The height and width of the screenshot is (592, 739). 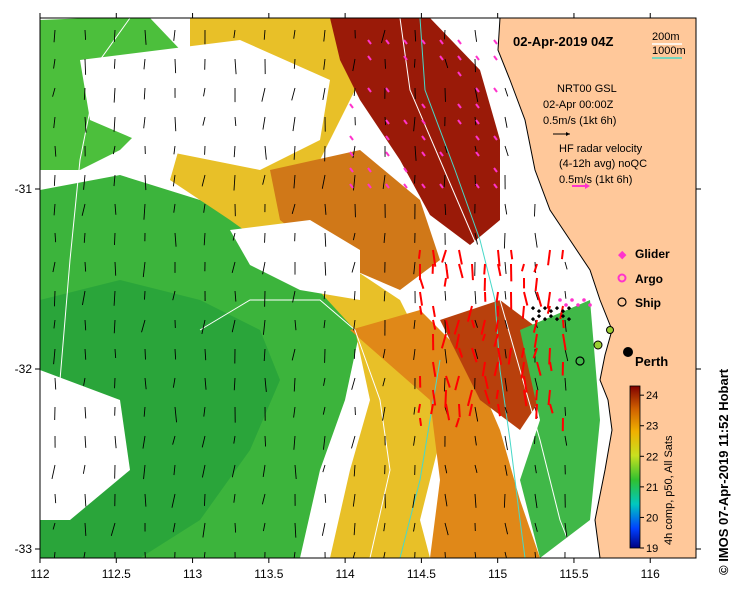 I want to click on glider-track-point, so click(x=590, y=305).